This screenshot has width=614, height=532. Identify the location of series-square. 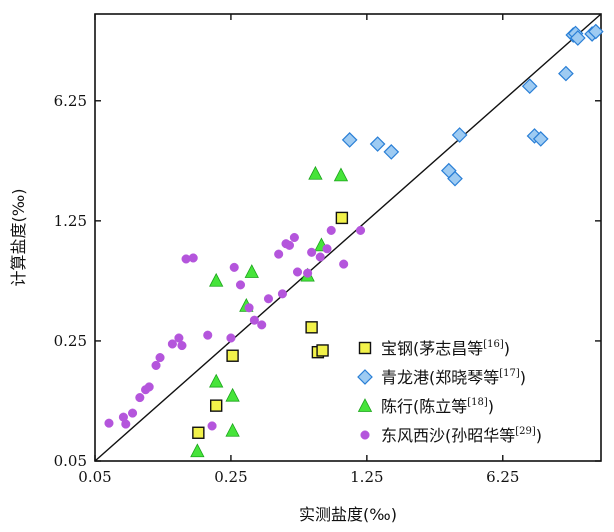
(270, 325).